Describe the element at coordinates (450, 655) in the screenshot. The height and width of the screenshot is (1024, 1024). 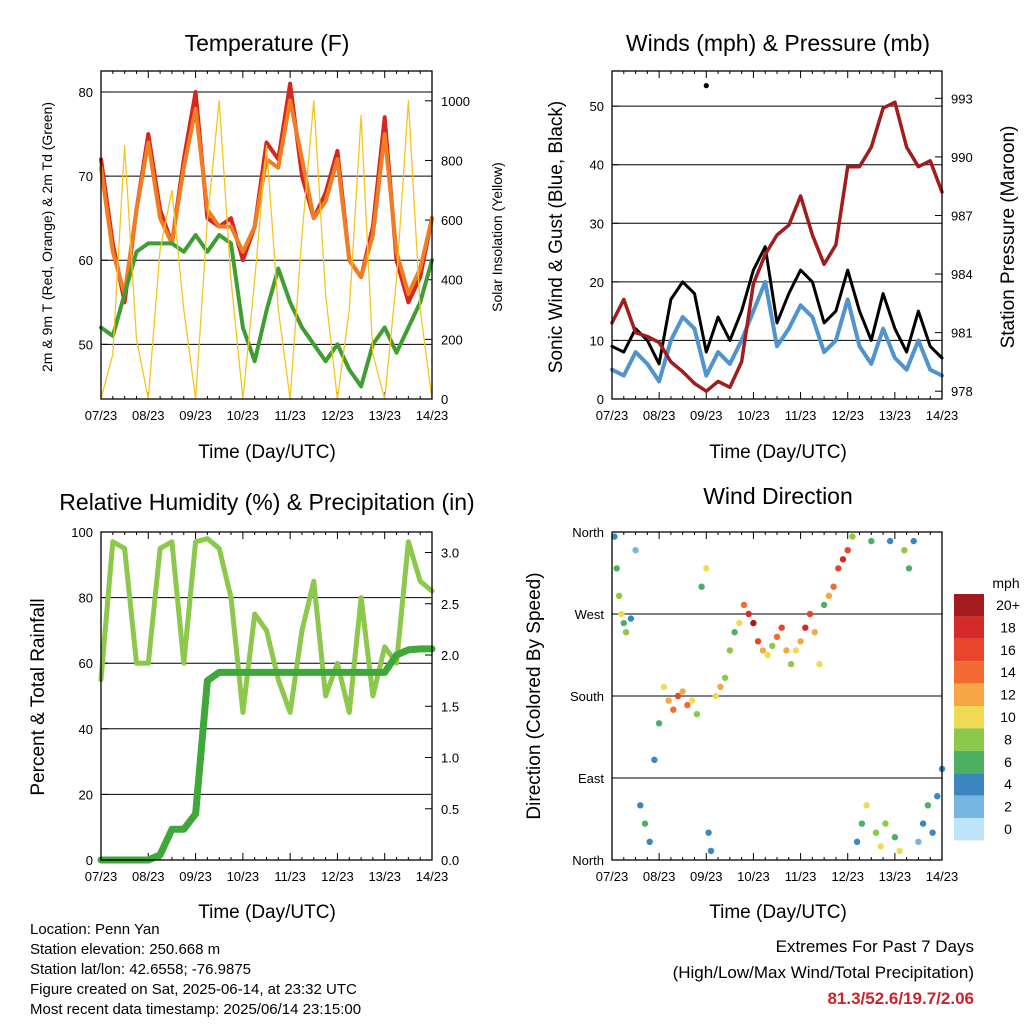
I see `y2-tick-label: 2.0` at that location.